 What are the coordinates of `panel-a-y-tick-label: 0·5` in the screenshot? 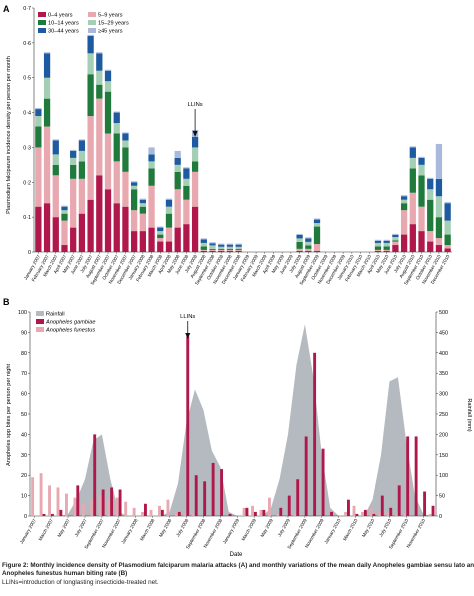 It's located at (27, 79).